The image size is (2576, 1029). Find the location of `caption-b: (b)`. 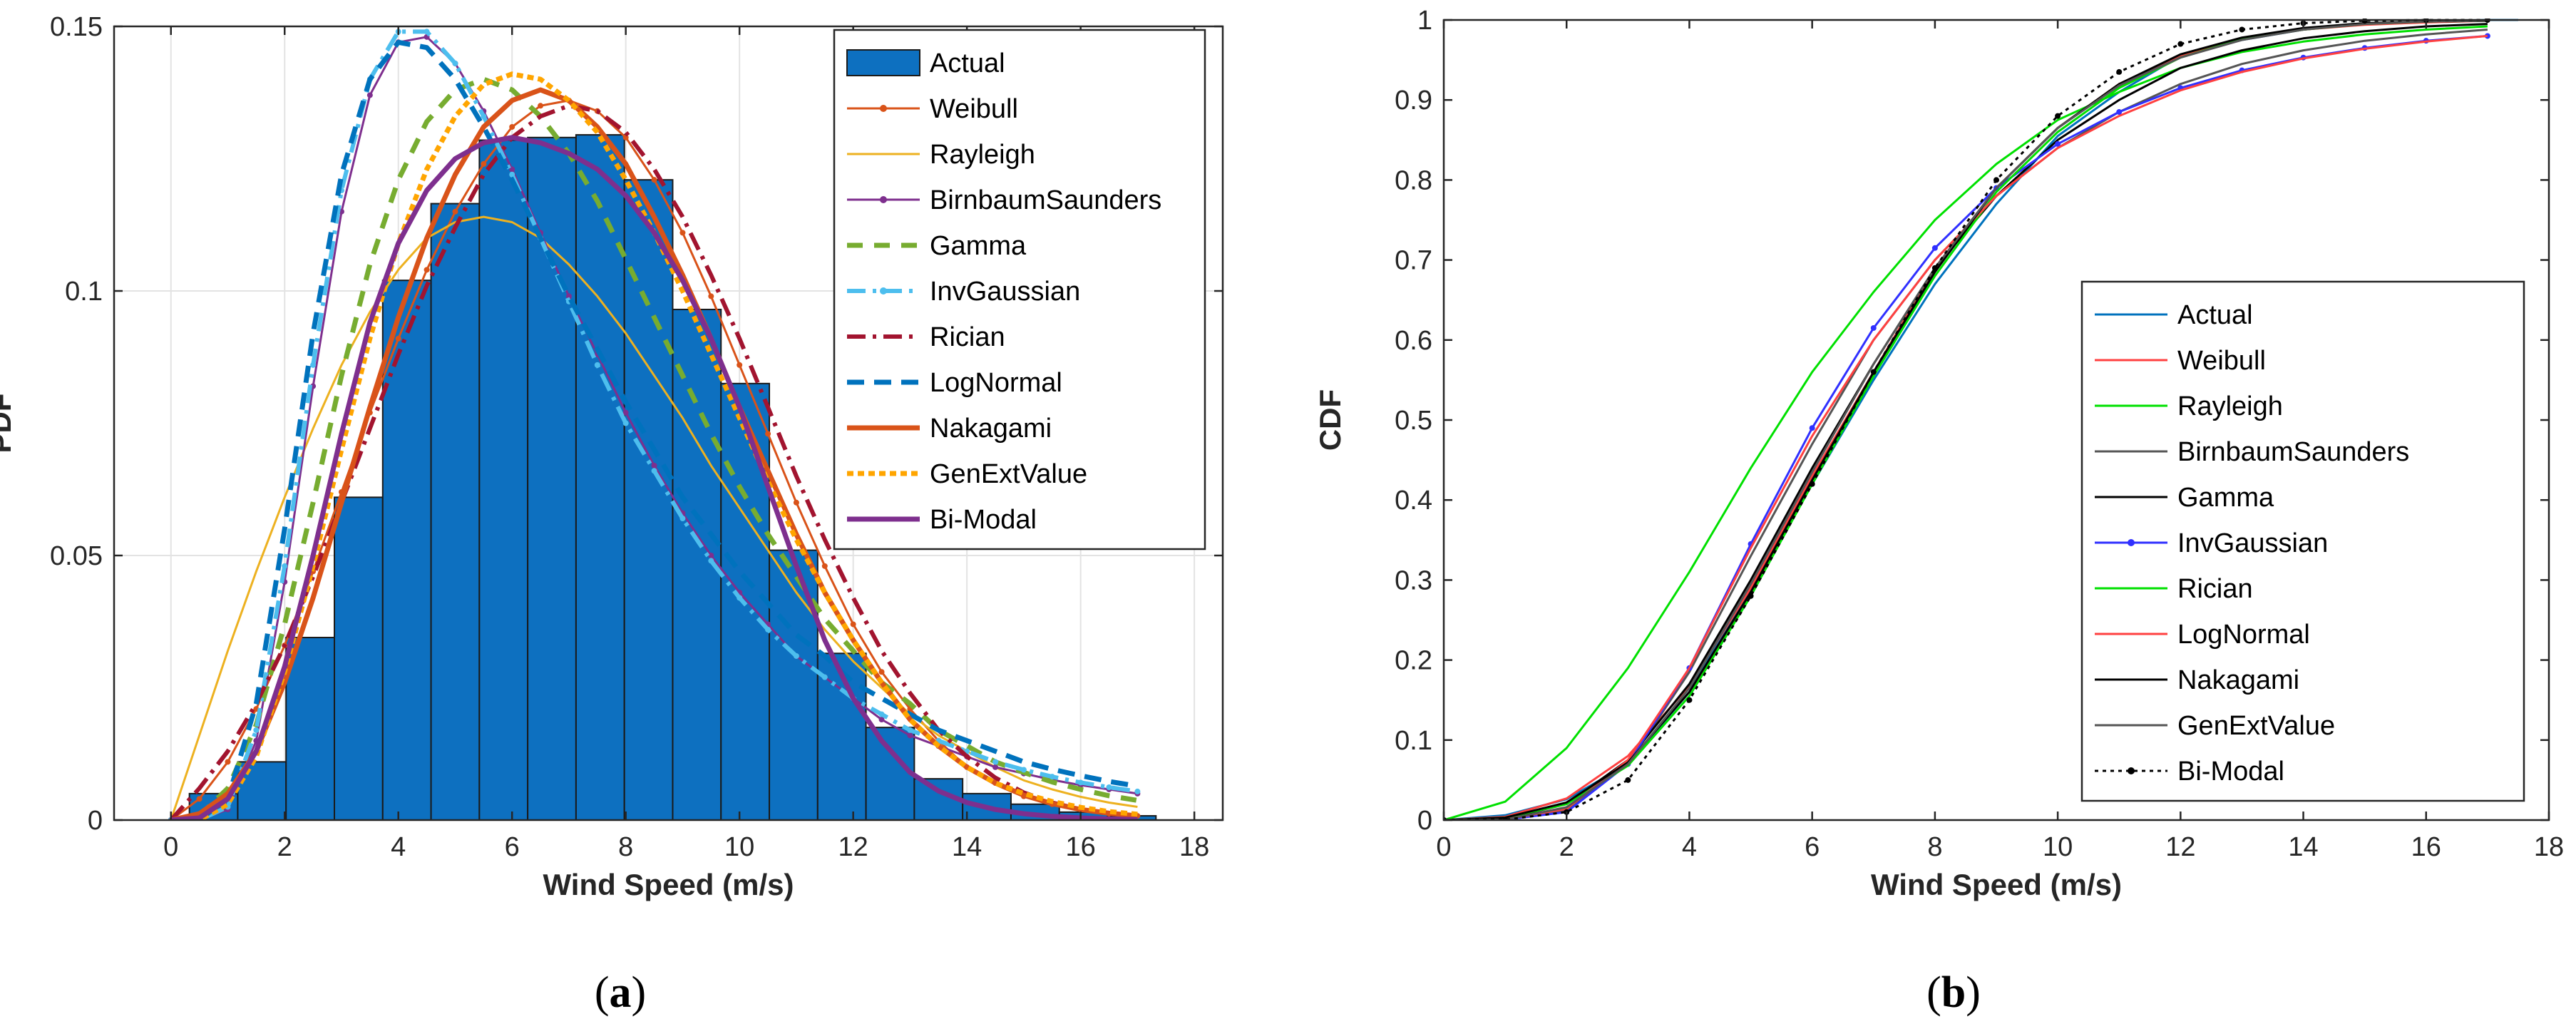

caption-b: (b) is located at coordinates (1953, 992).